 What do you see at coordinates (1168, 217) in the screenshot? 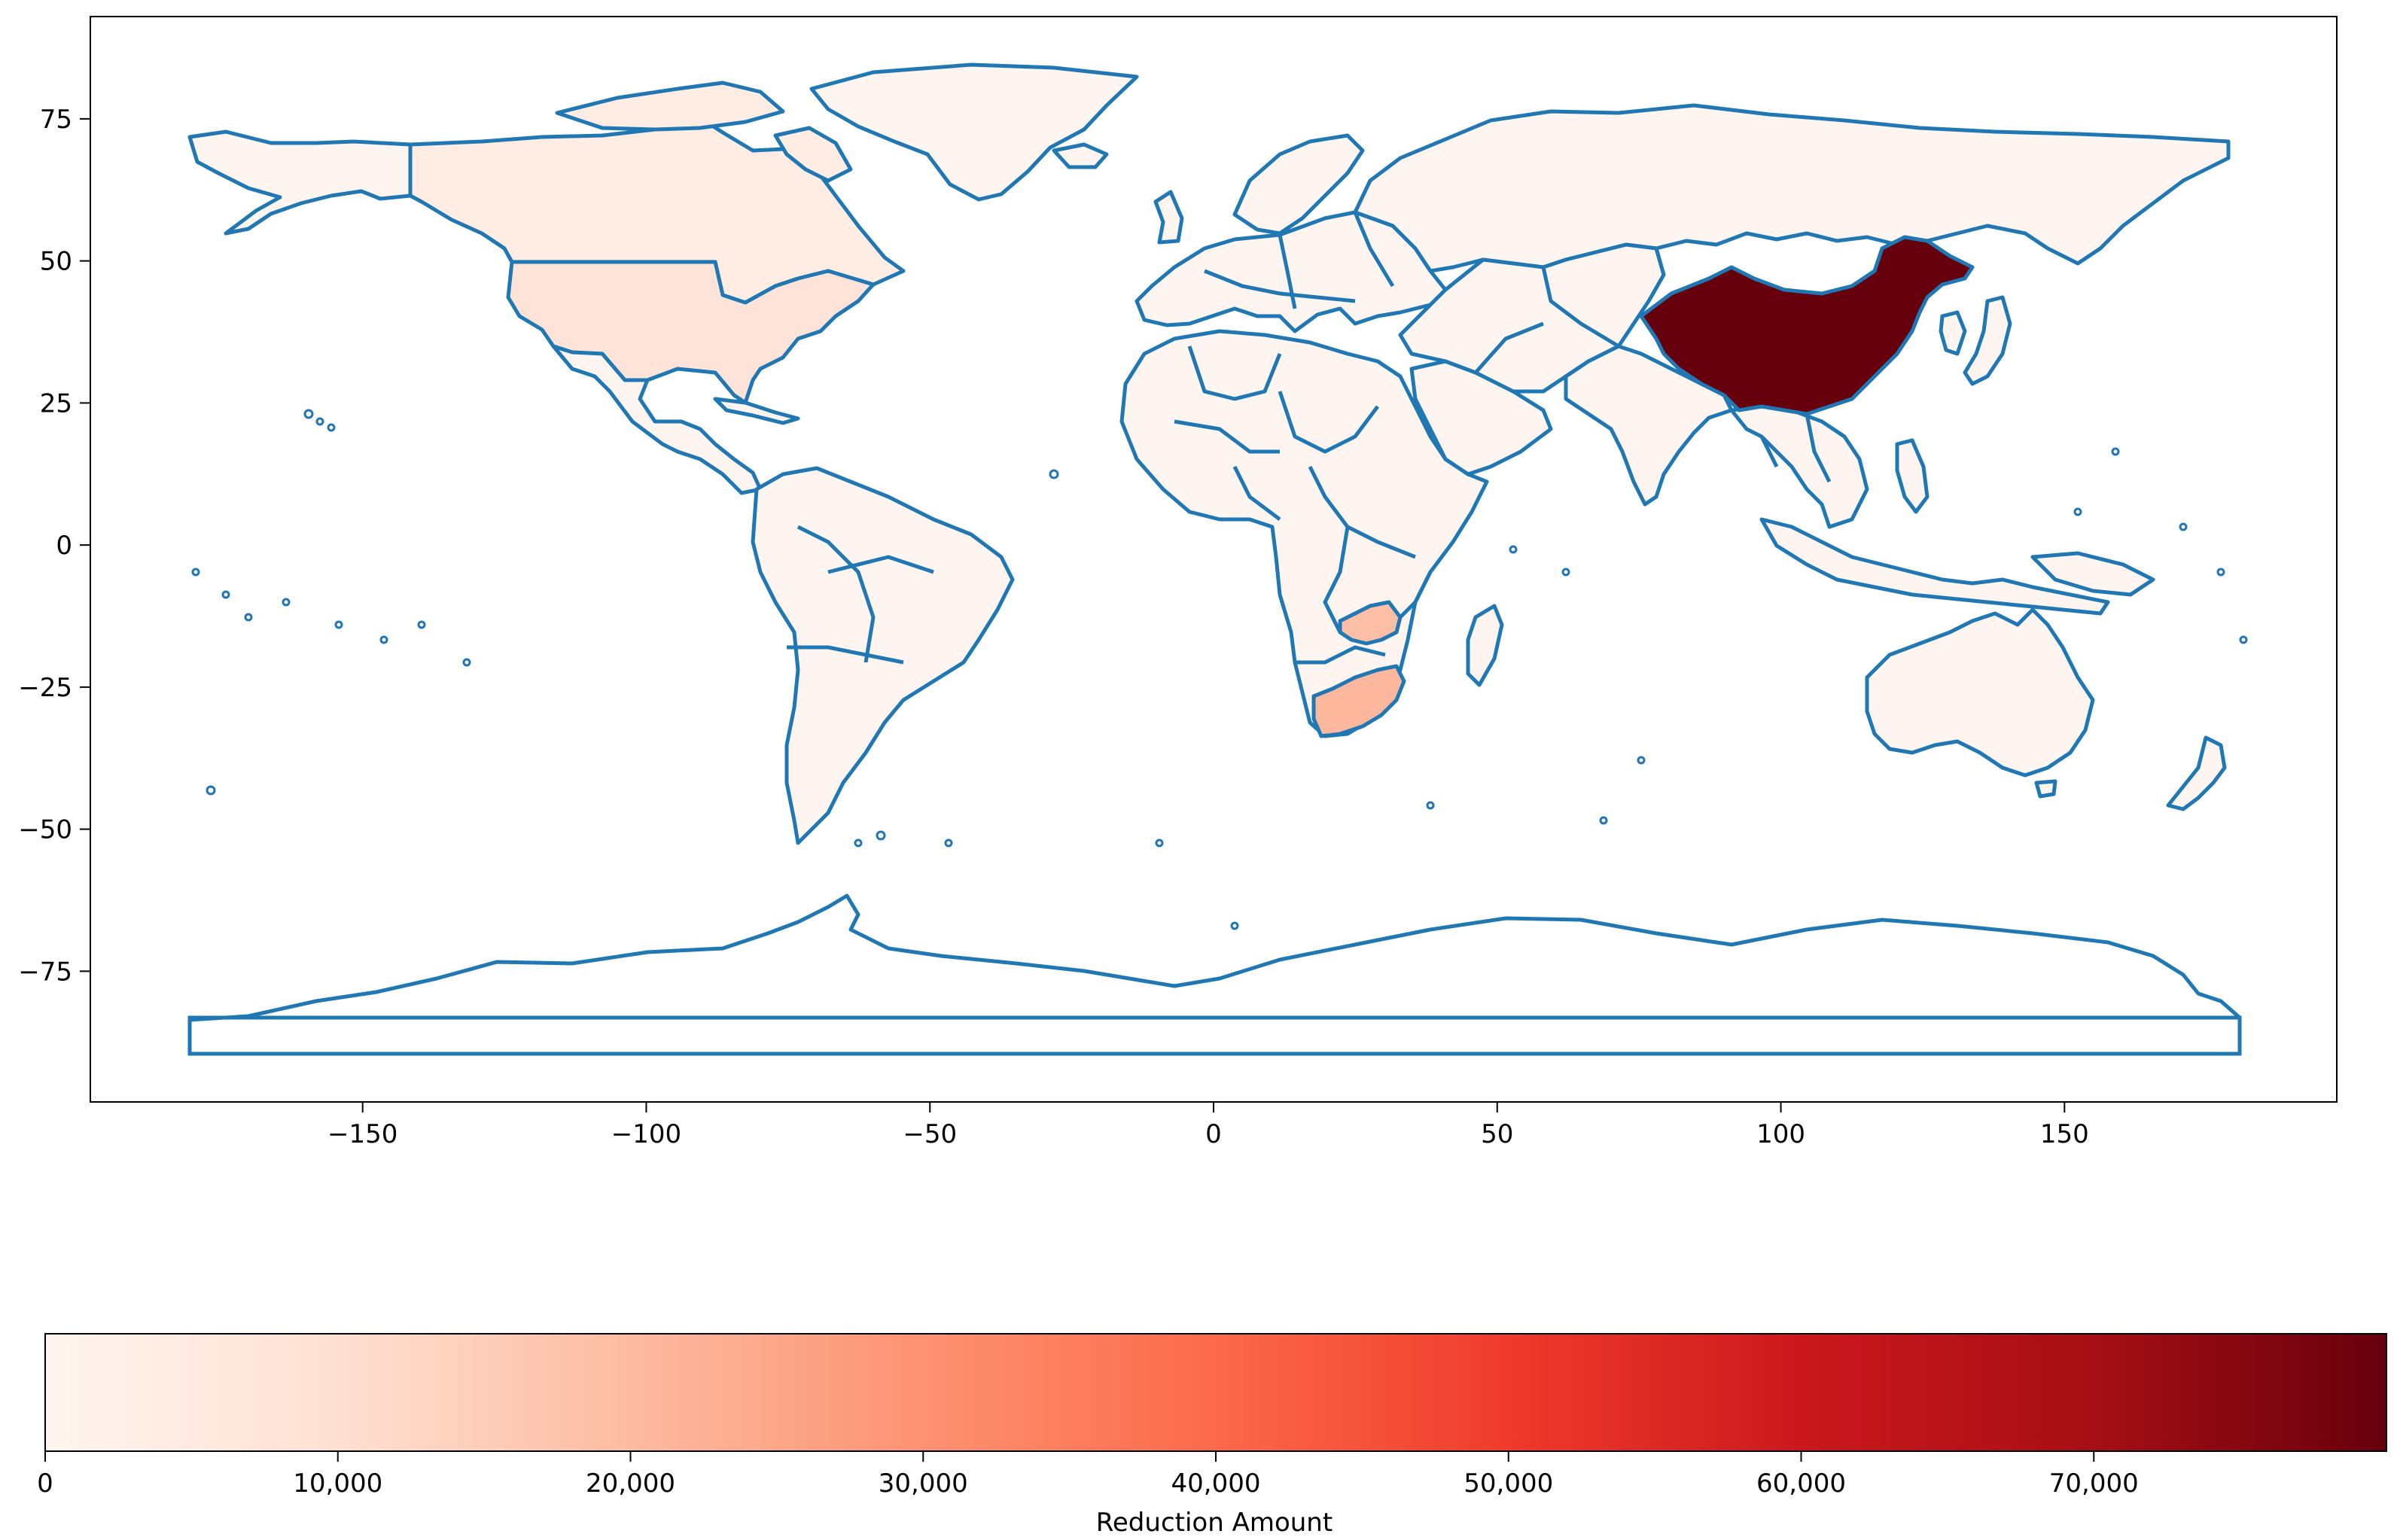
I see `region-great-britain` at bounding box center [1168, 217].